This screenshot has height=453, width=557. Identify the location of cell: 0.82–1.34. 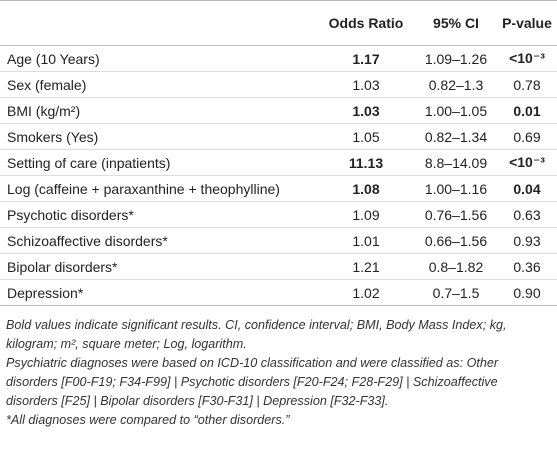
(456, 136).